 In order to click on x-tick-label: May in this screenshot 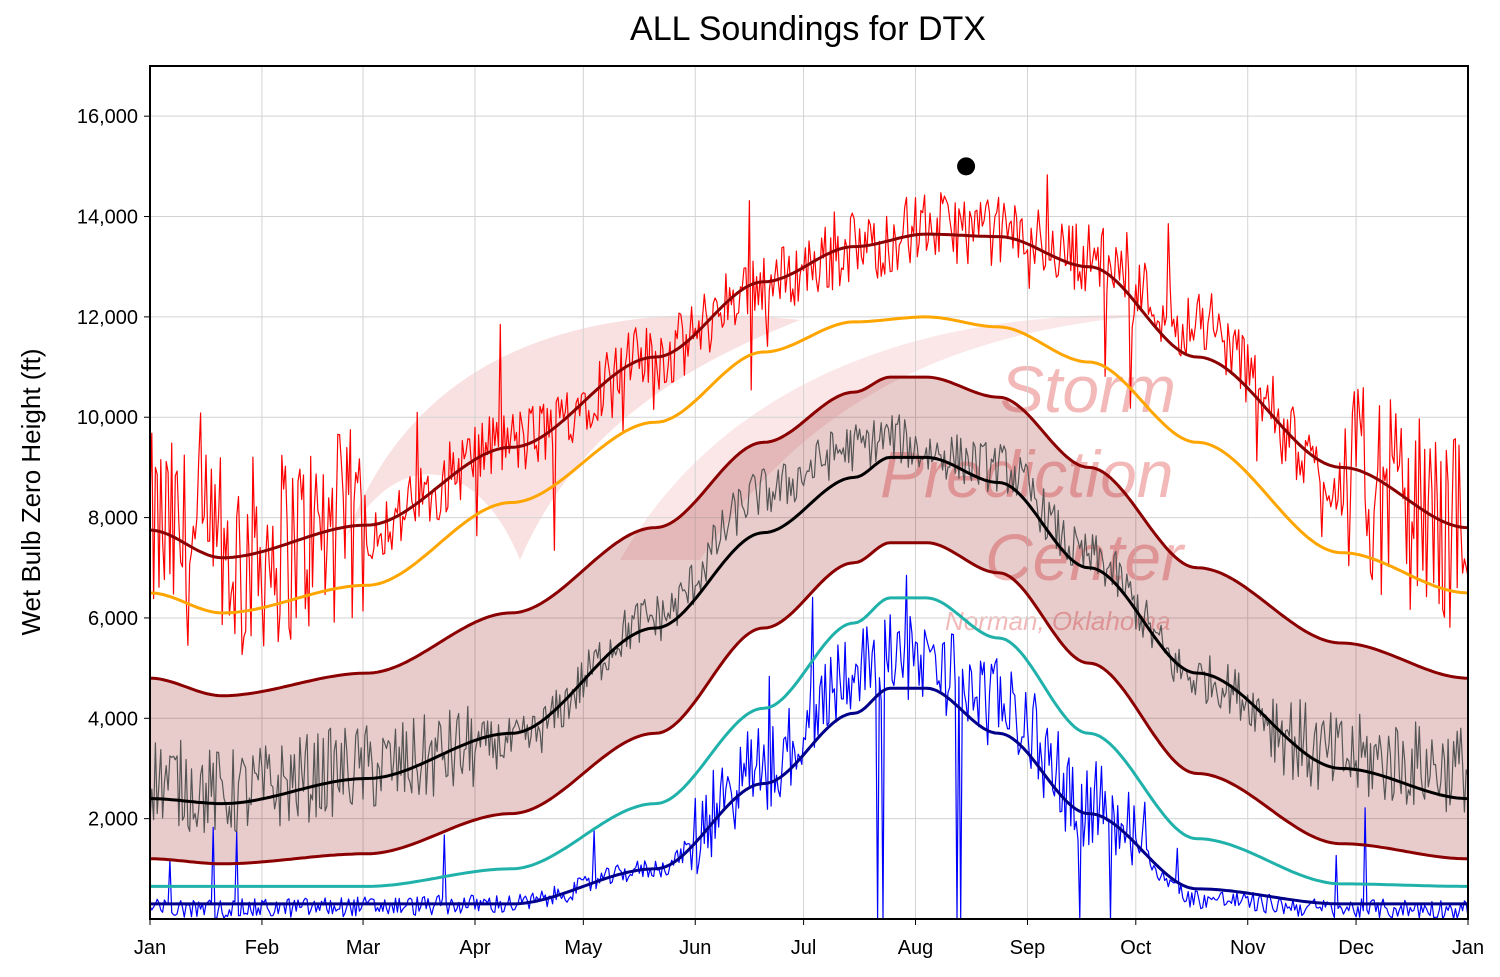, I will do `click(583, 948)`.